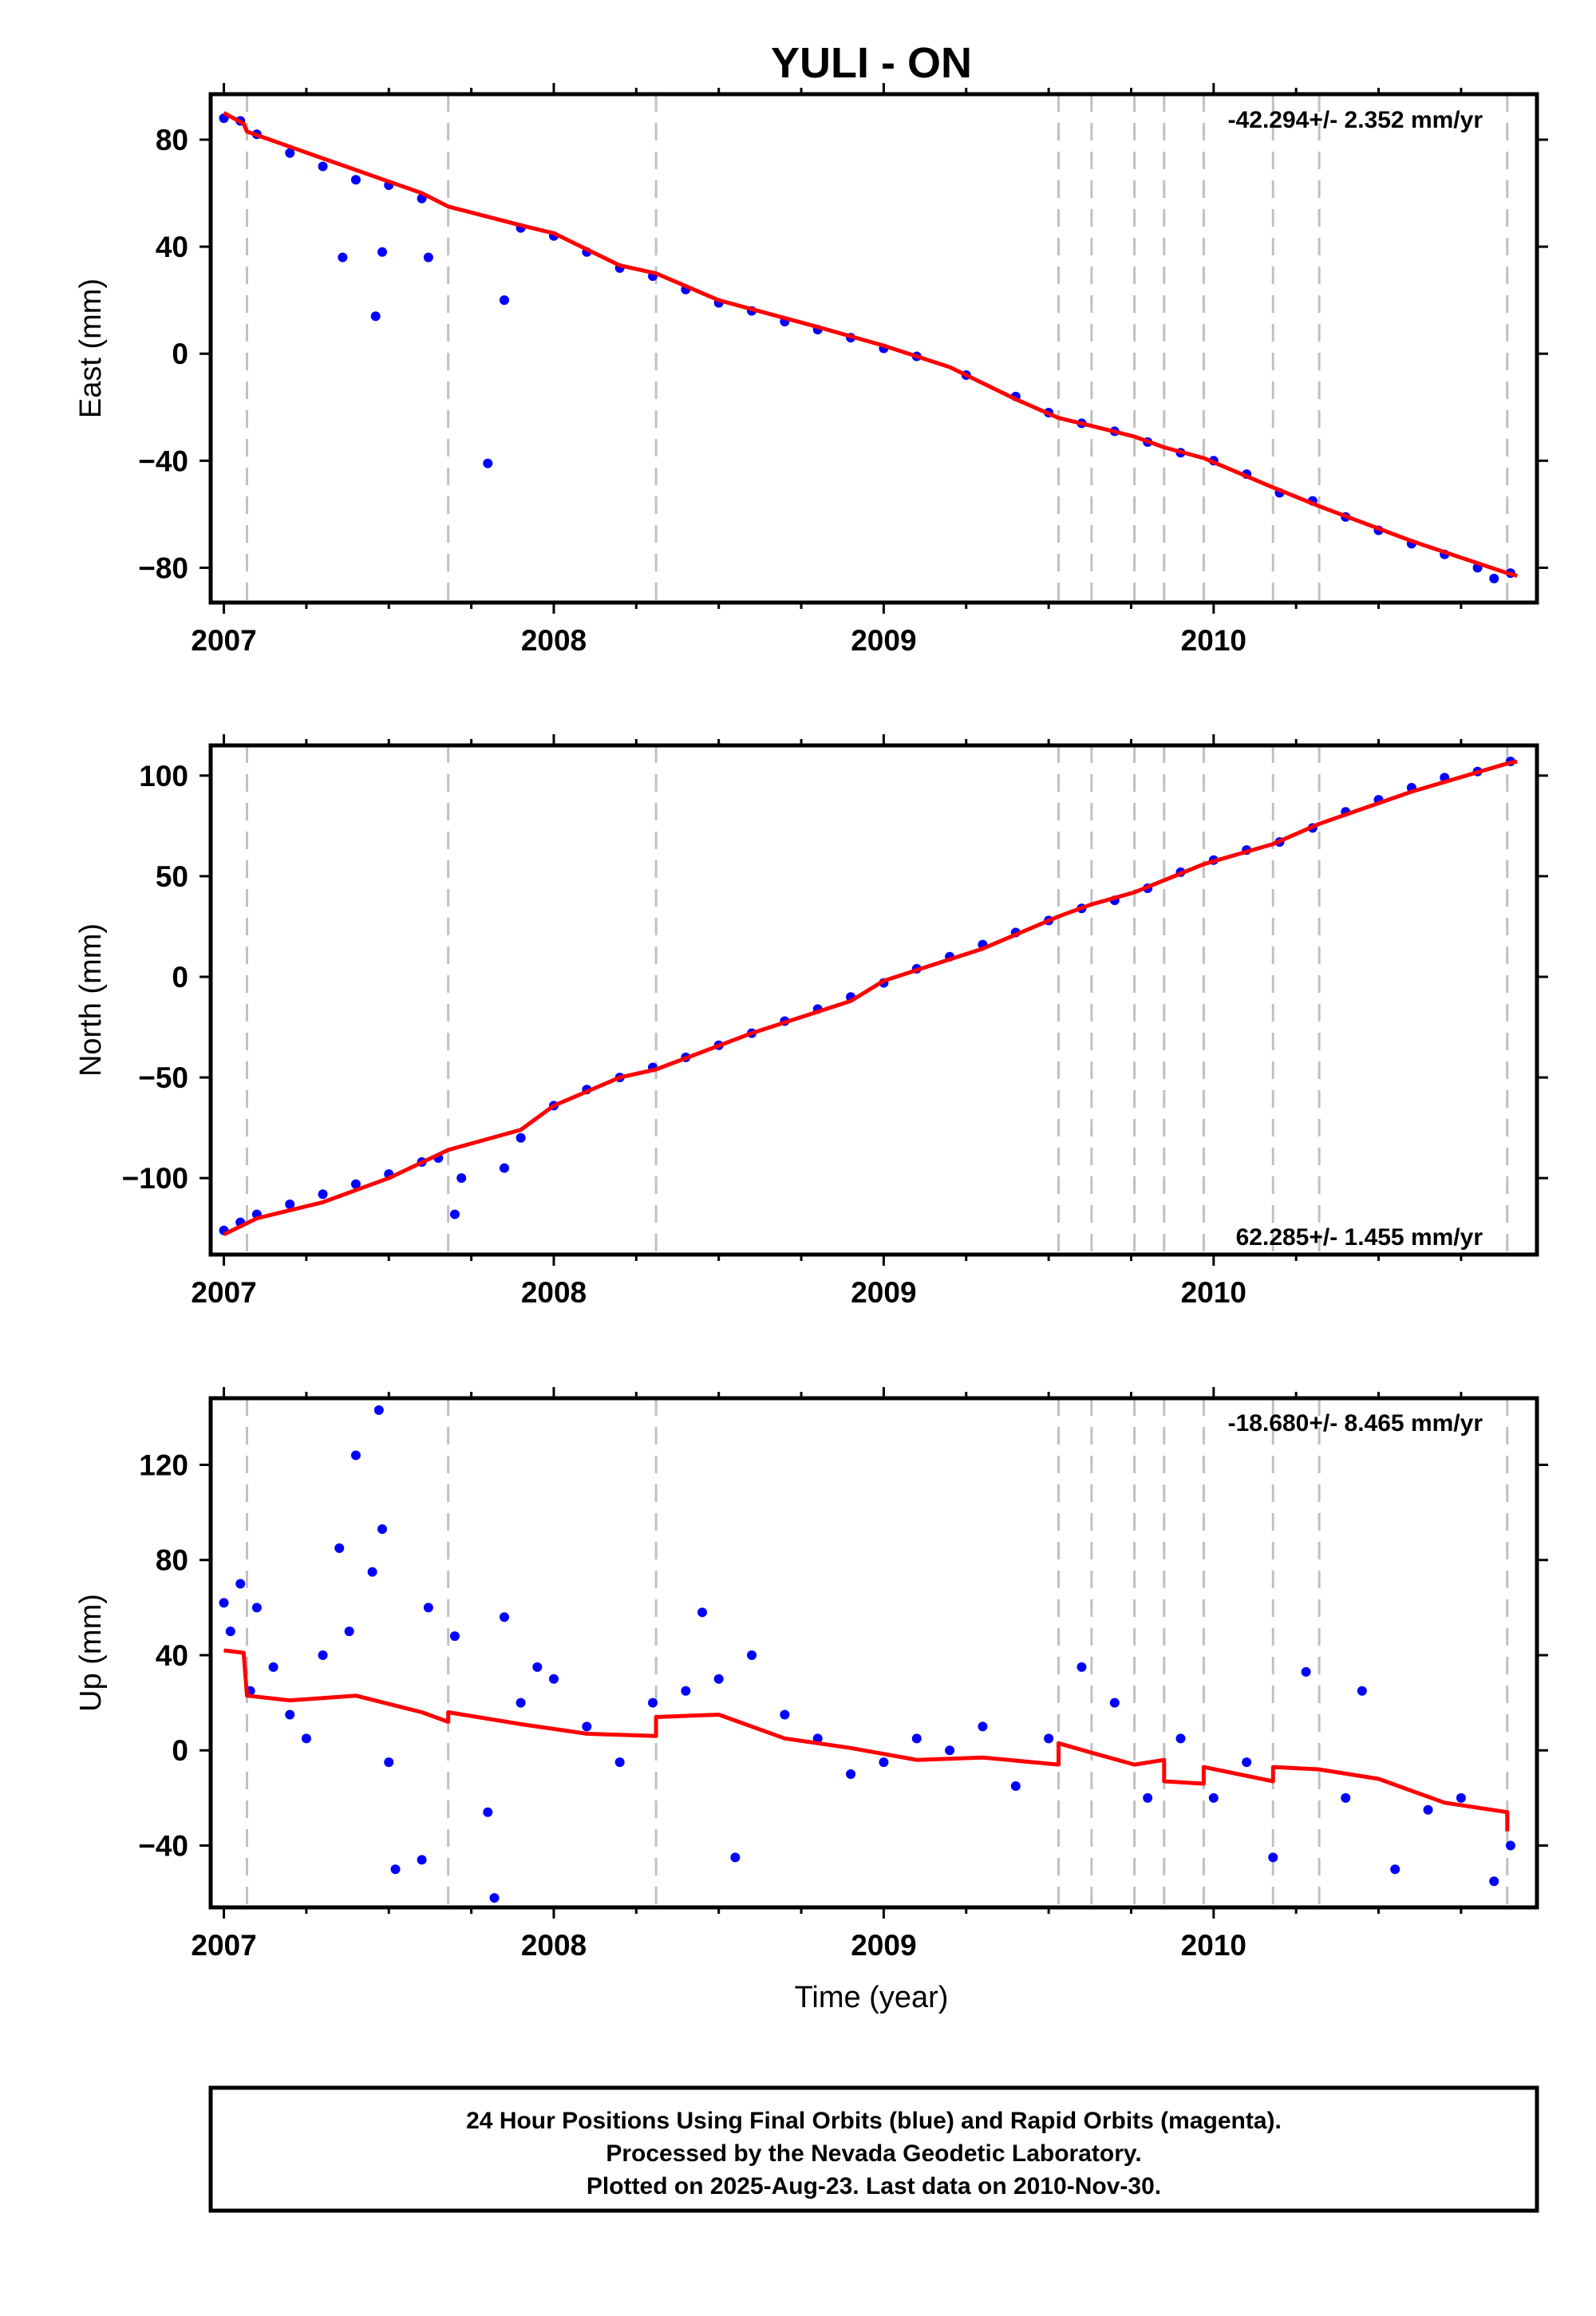 The image size is (1596, 2316). What do you see at coordinates (91, 1653) in the screenshot?
I see `up-y-axis-label: Up (mm)` at bounding box center [91, 1653].